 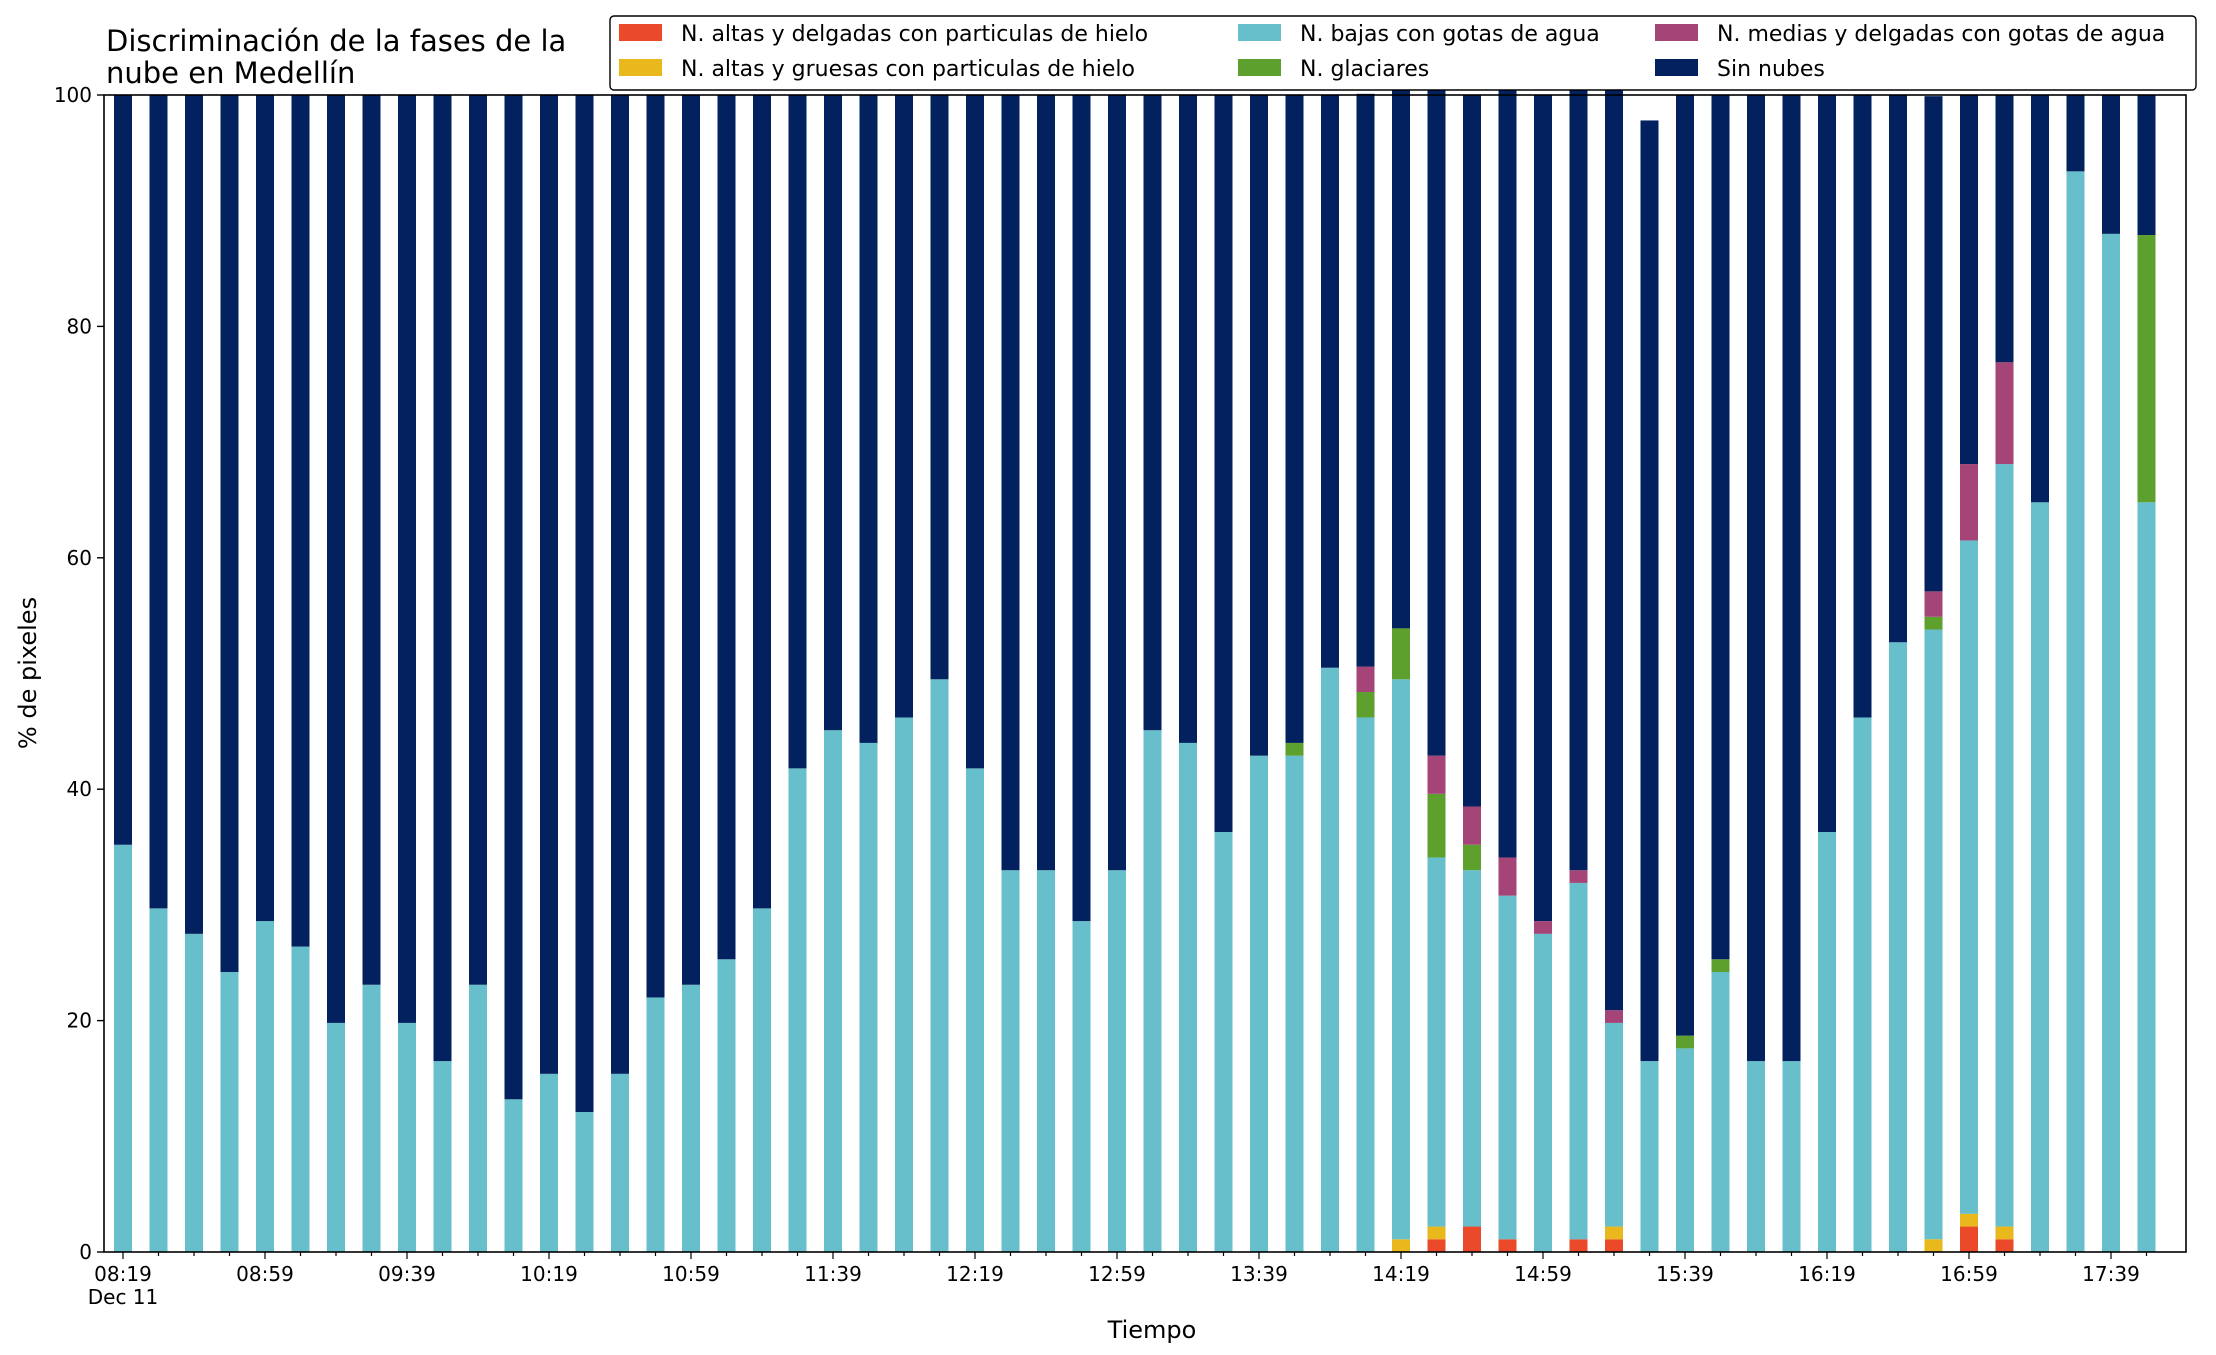 What do you see at coordinates (371, 1118) in the screenshot?
I see `bar-segment-s2-c7` at bounding box center [371, 1118].